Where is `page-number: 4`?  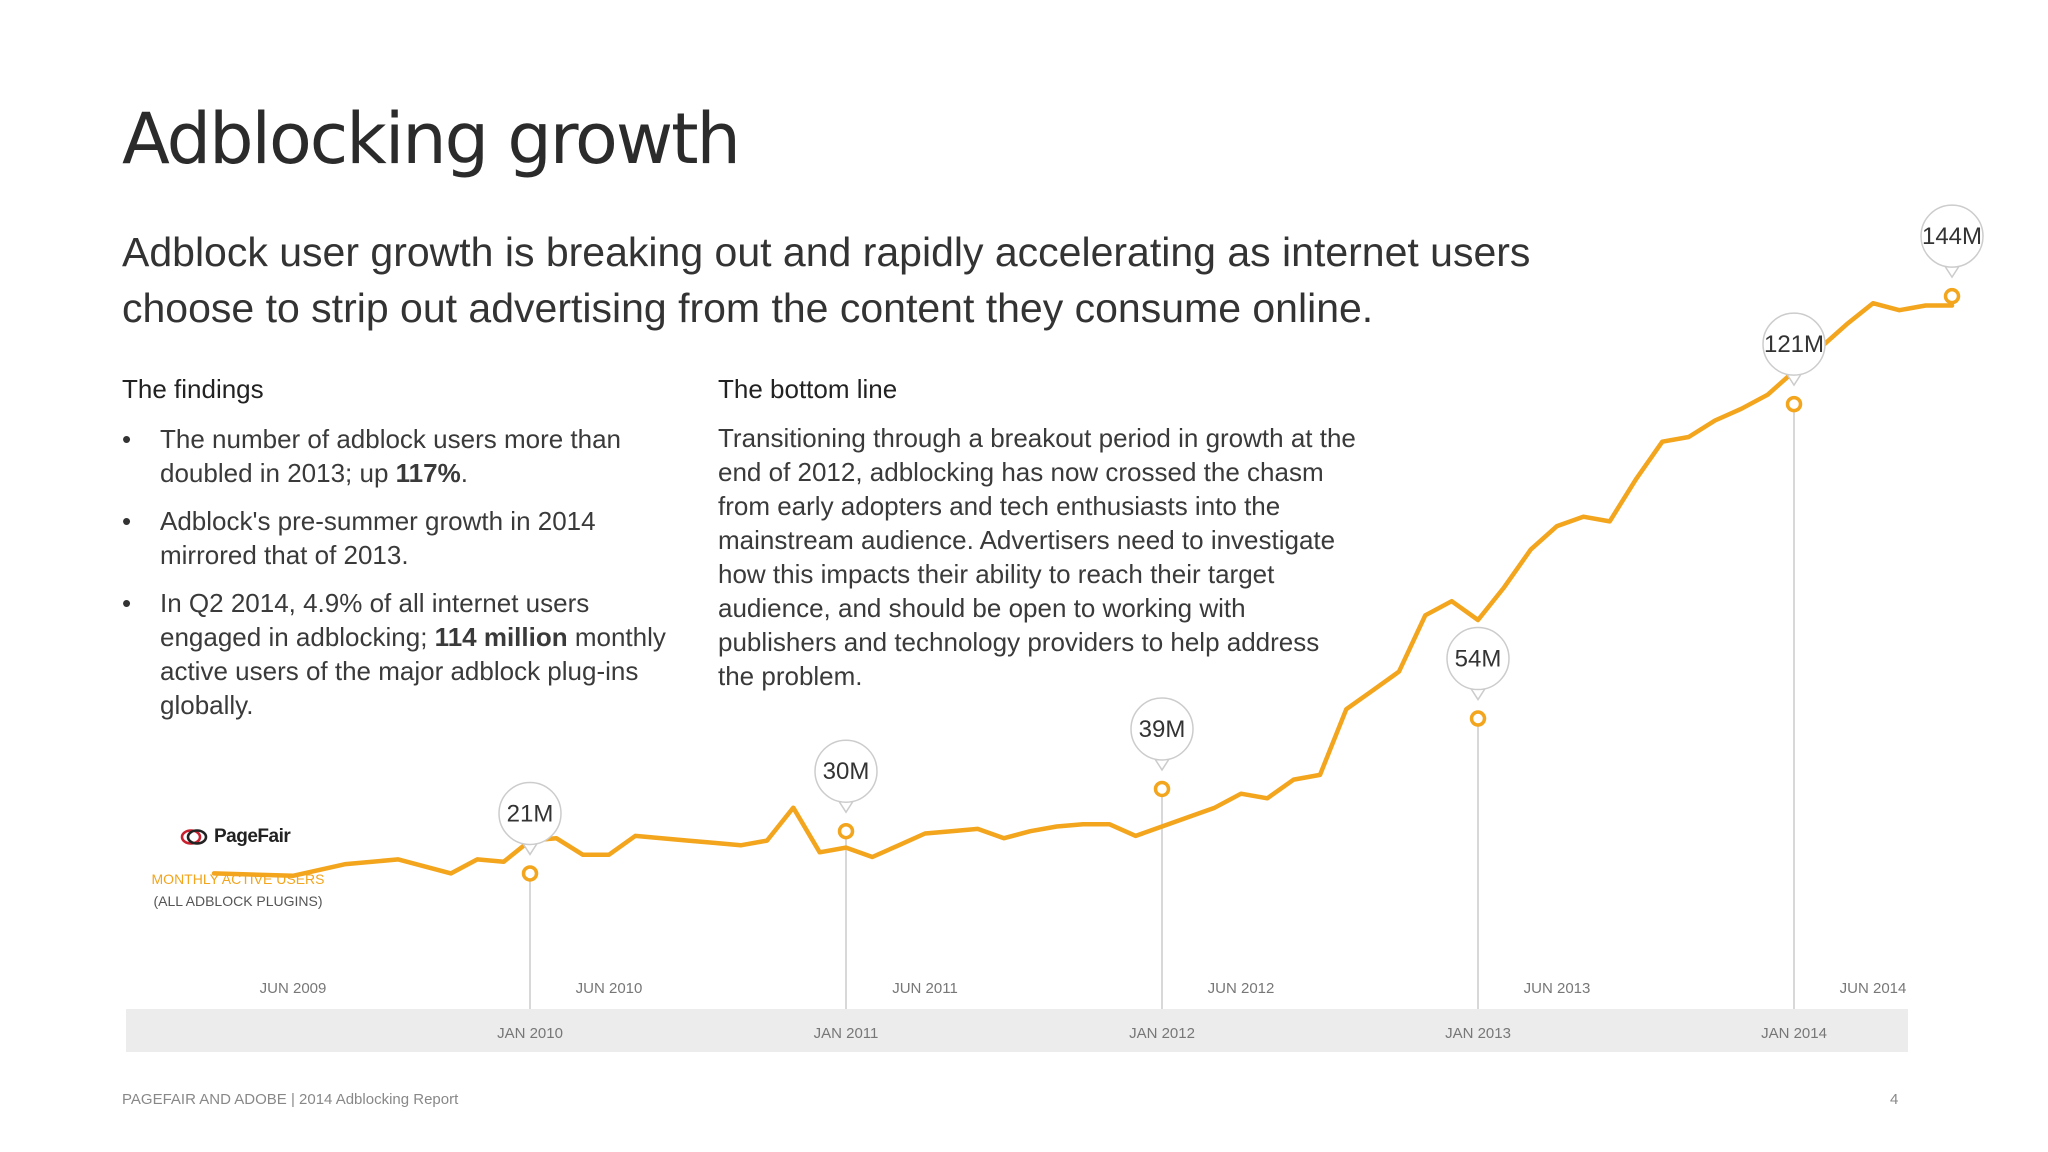
page-number: 4 is located at coordinates (1894, 1099).